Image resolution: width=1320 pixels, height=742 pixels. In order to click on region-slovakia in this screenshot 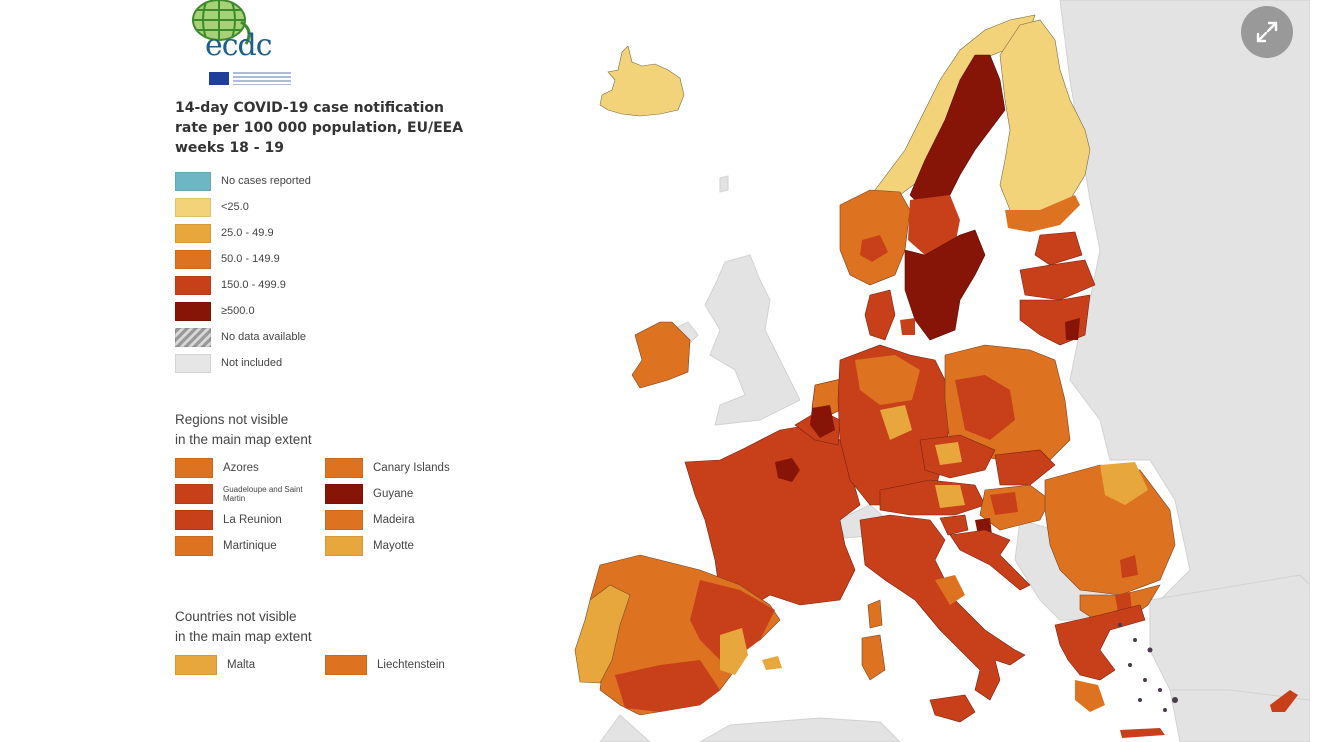, I will do `click(1025, 467)`.